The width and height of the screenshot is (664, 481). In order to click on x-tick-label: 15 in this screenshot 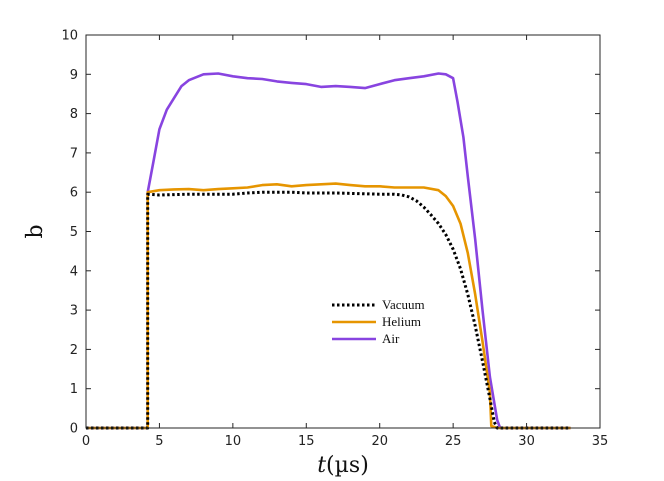, I will do `click(306, 441)`.